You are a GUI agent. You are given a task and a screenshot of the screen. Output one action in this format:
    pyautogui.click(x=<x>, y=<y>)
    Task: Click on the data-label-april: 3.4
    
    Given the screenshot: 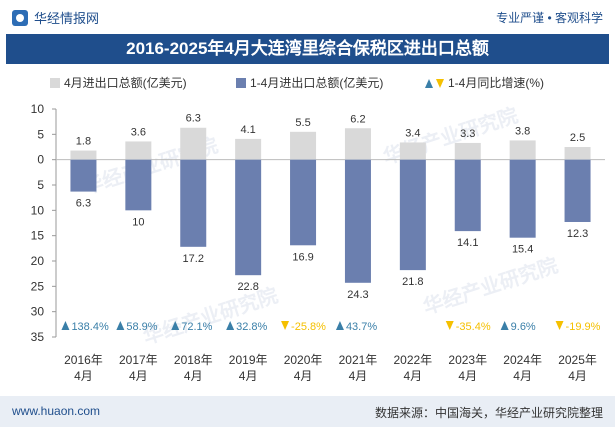 What is the action you would take?
    pyautogui.click(x=412, y=133)
    